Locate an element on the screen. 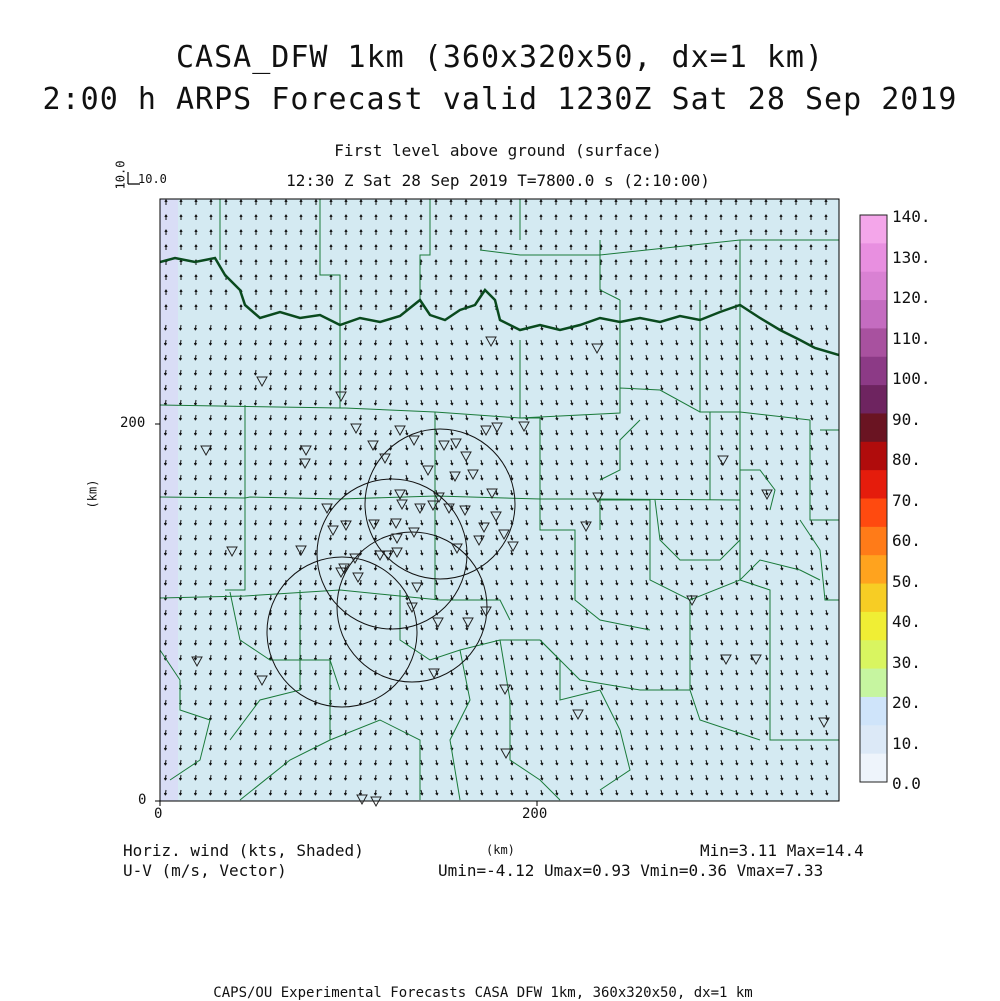 The width and height of the screenshot is (1000, 1001). reference-vector-x-label: 10.0 is located at coordinates (152, 179).